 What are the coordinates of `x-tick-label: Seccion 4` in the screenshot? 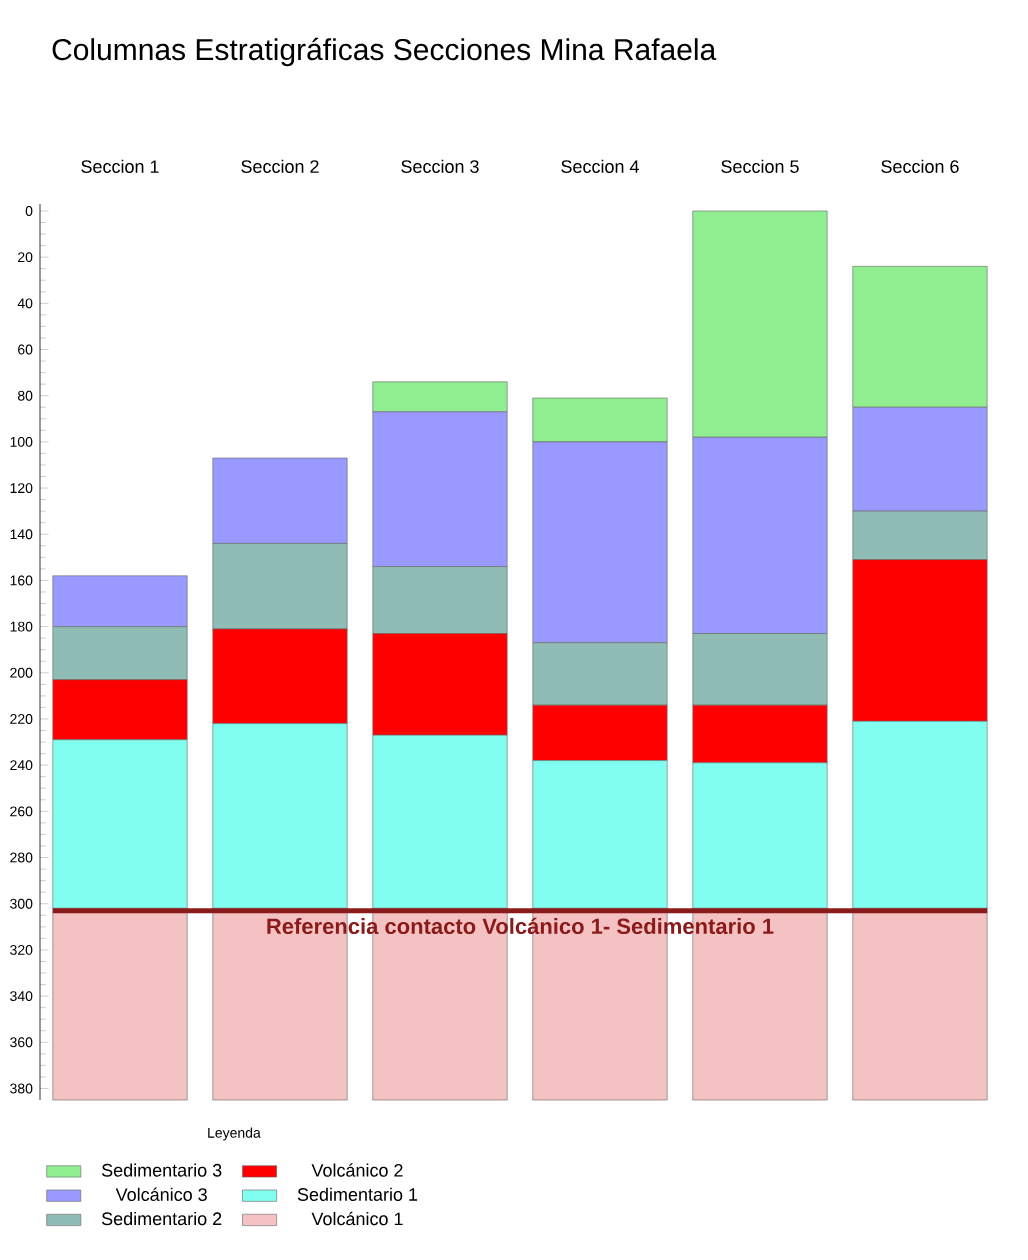 It's located at (600, 166).